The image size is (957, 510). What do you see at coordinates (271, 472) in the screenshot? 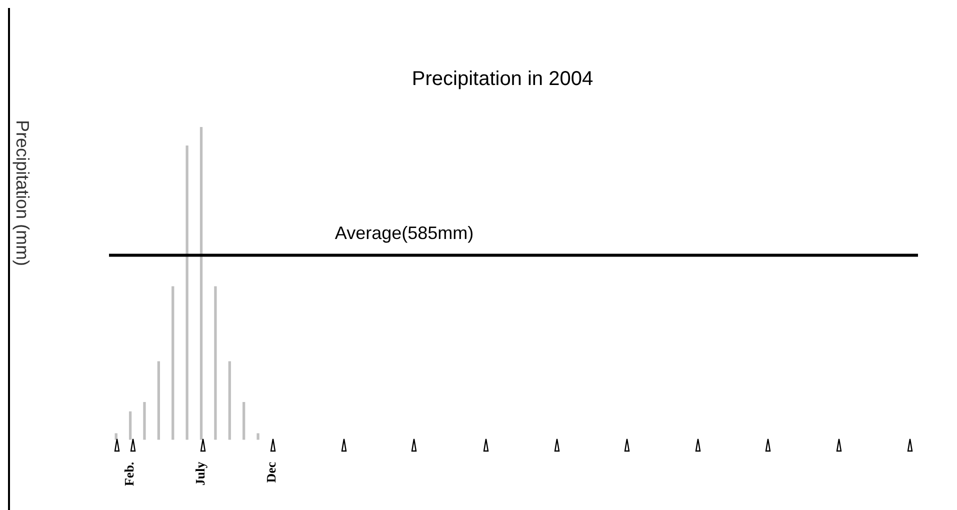
I see `x-tick-label: Dec` at bounding box center [271, 472].